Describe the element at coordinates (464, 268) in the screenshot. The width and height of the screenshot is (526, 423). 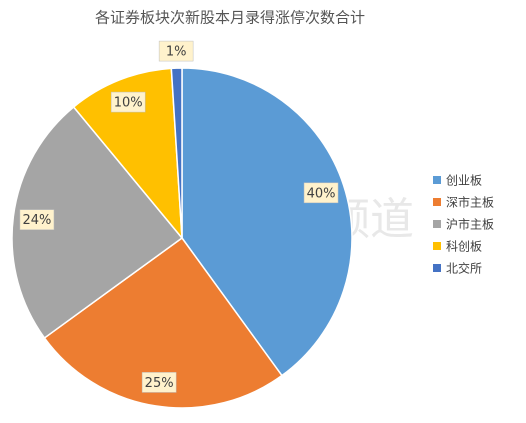
I see `legend-label: 北交所` at that location.